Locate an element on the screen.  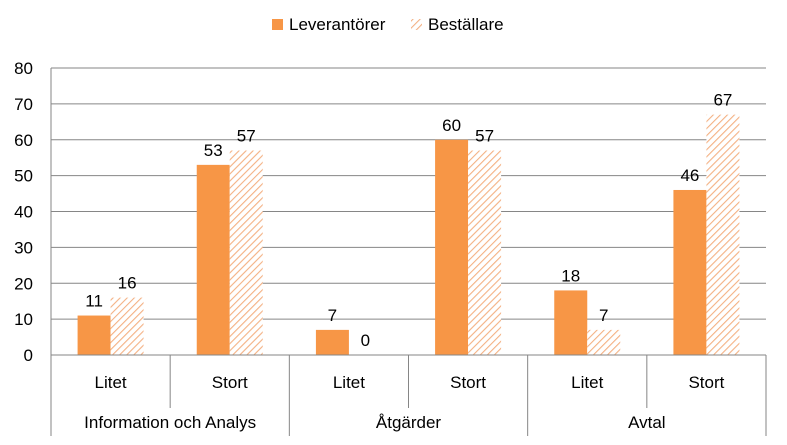
group-label: Information och Analys is located at coordinates (170, 422).